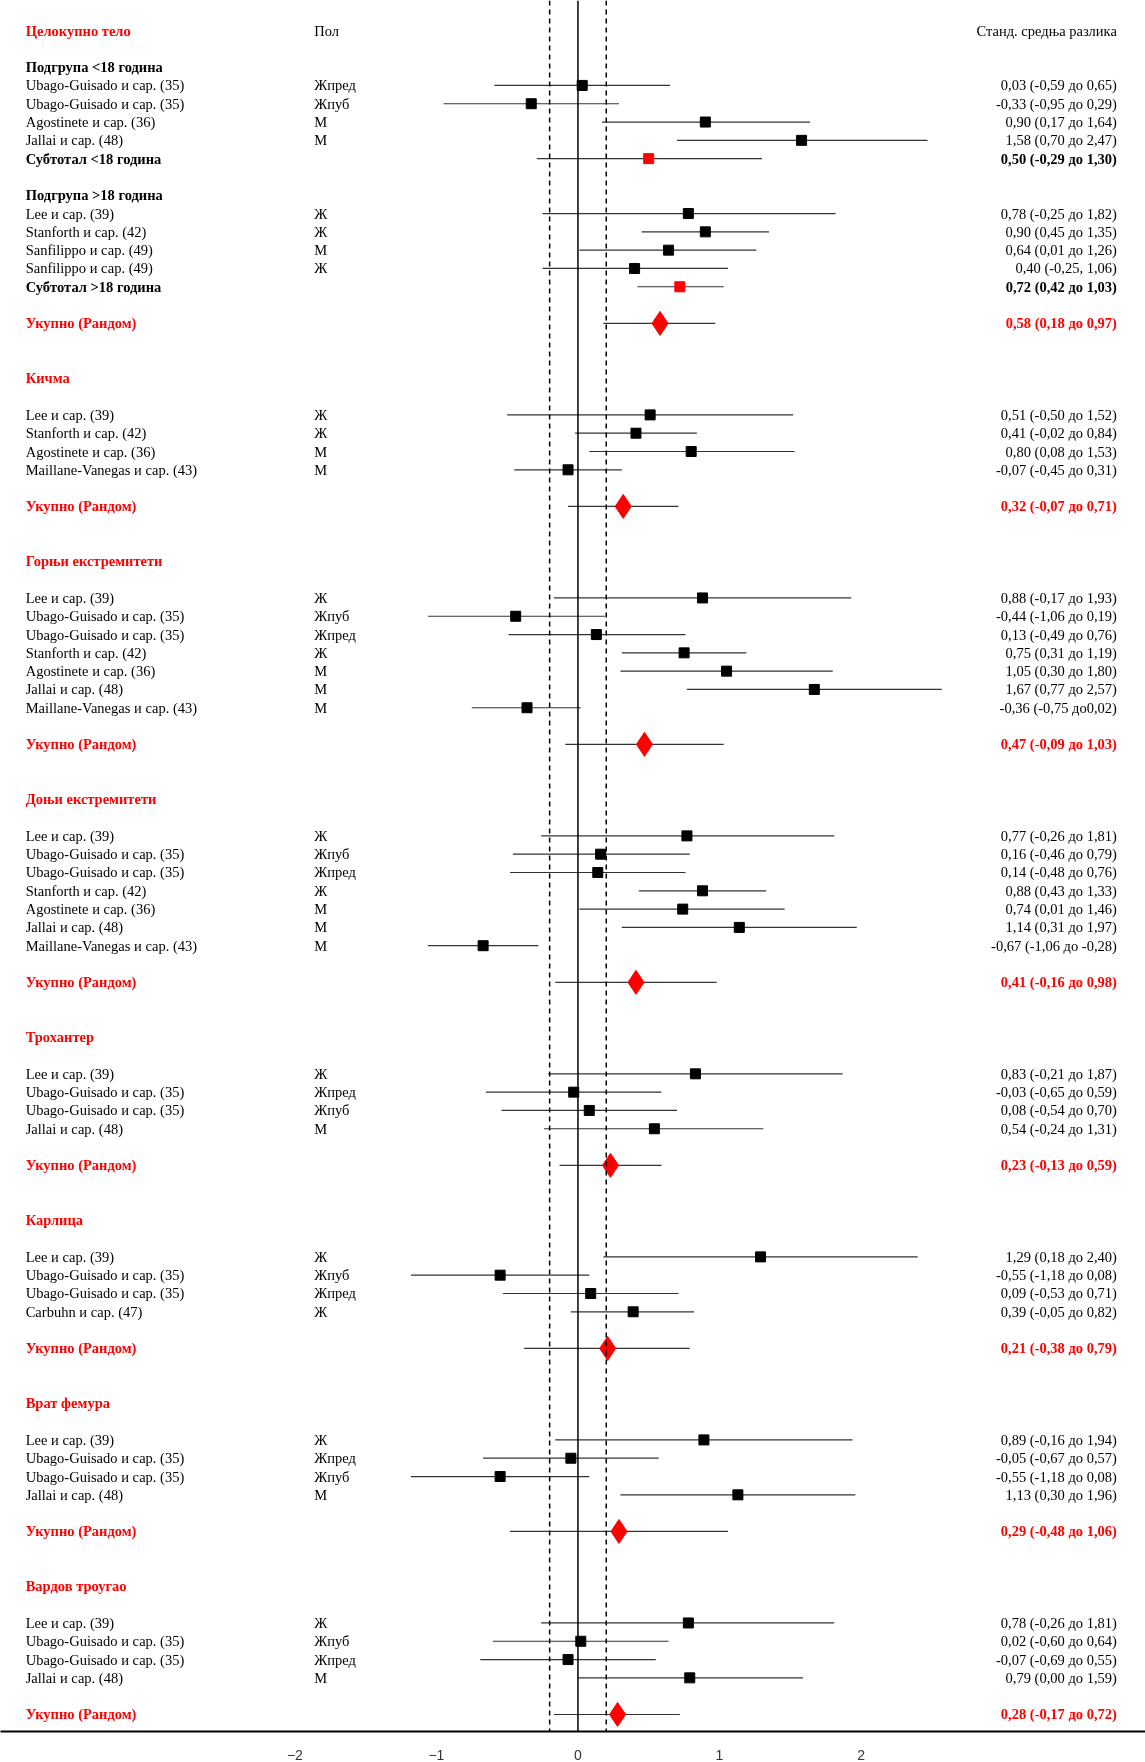  What do you see at coordinates (1059, 1074) in the screenshot?
I see `annotation: 0,83 (-0,21 до 1,87)` at bounding box center [1059, 1074].